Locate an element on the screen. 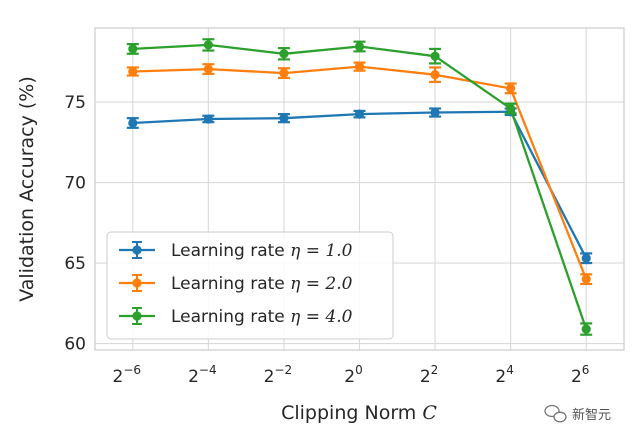  x-axis-label: Clipping Norm C is located at coordinates (359, 413).